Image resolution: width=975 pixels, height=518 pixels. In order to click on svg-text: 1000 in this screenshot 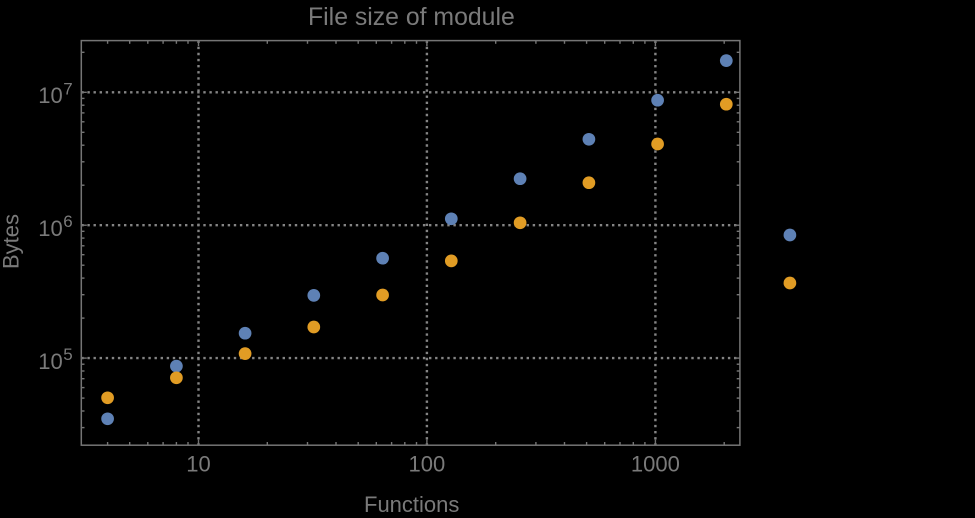, I will do `click(655, 464)`.